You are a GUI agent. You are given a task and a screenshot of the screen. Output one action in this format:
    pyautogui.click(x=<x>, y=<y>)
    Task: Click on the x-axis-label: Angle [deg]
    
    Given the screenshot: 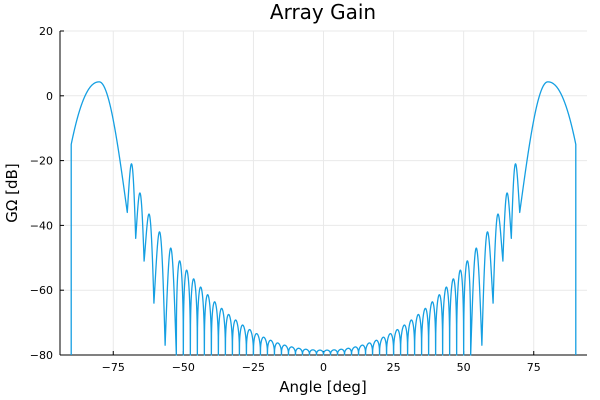 What is the action you would take?
    pyautogui.click(x=322, y=387)
    